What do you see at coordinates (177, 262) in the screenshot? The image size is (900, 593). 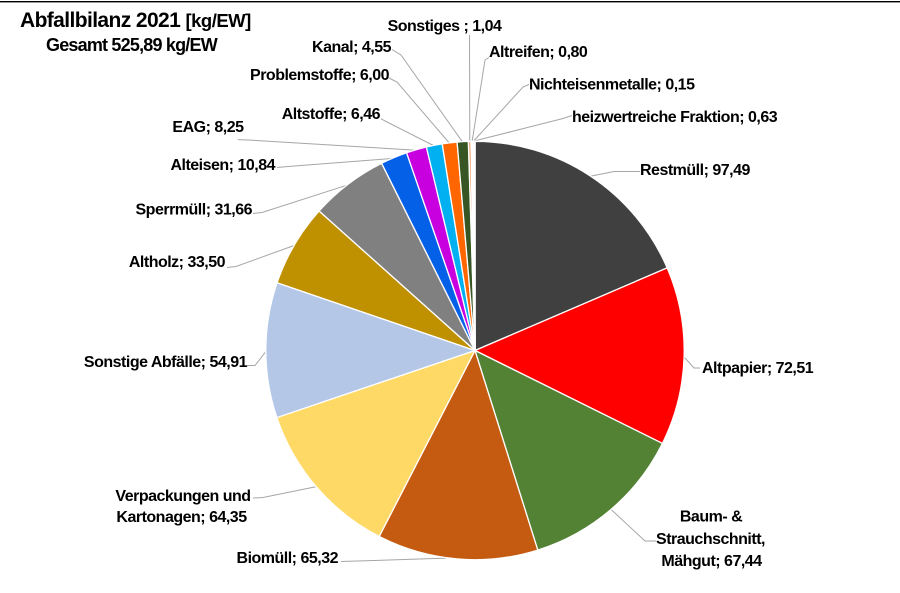 I see `svg-text: Altholz; 33,50` at bounding box center [177, 262].